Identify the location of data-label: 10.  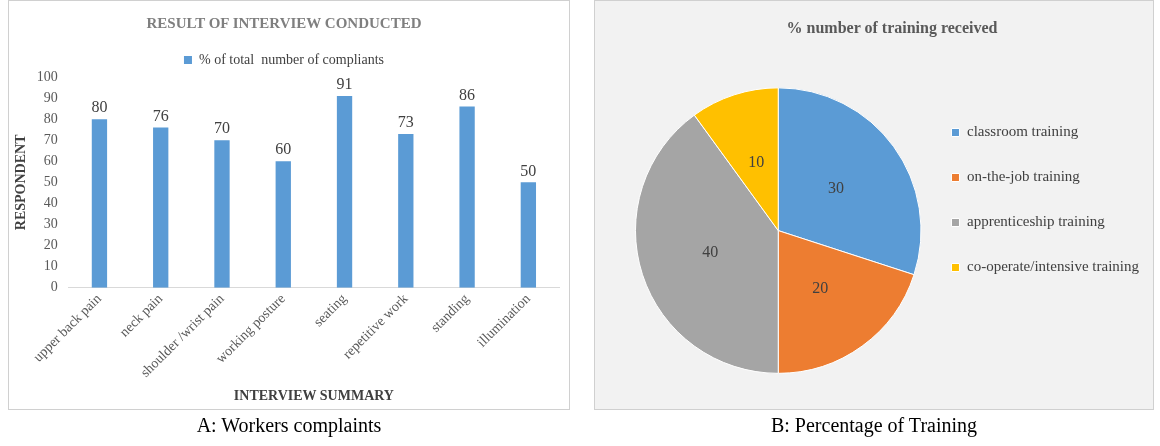
(756, 161).